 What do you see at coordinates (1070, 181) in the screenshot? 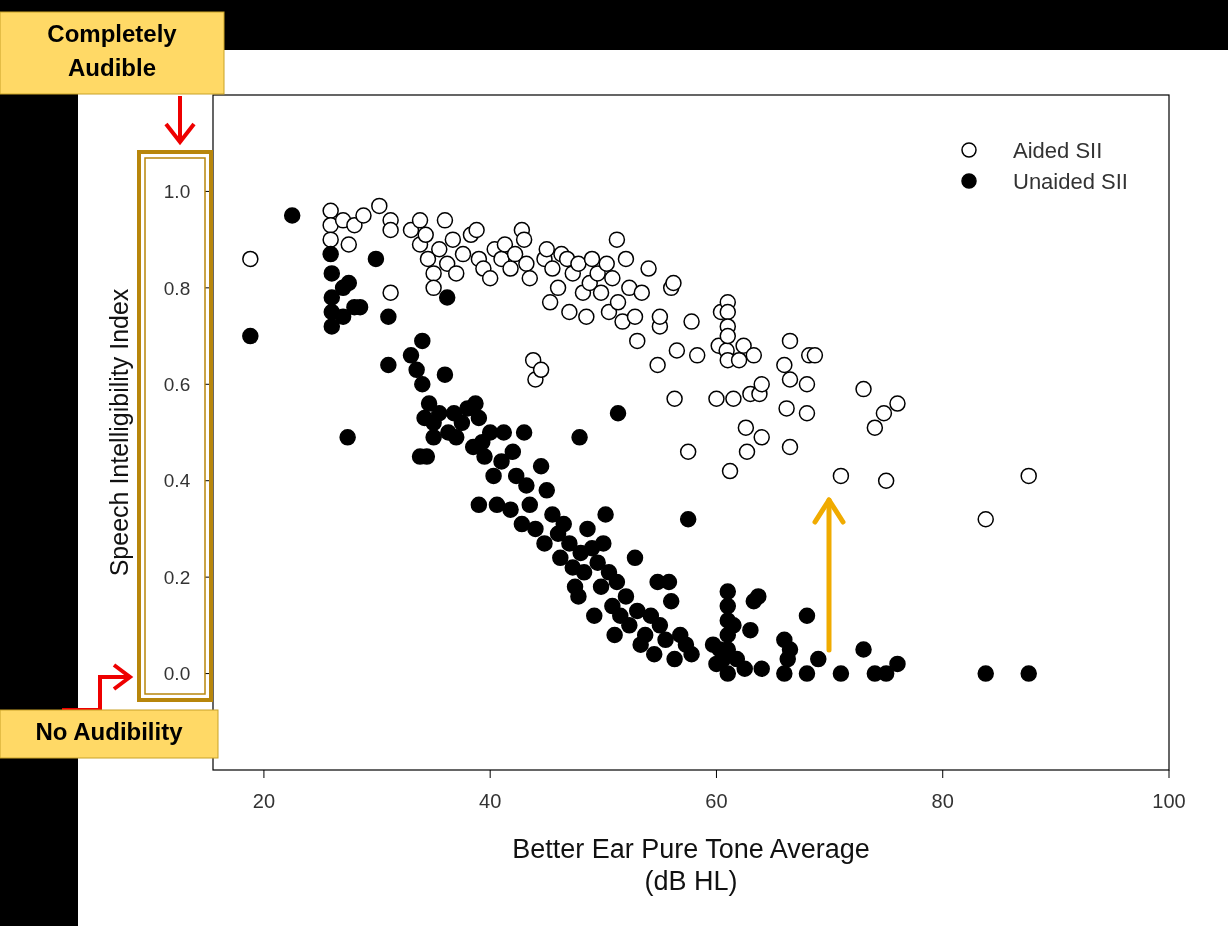
I see `legend-label: Unaided SII` at bounding box center [1070, 181].